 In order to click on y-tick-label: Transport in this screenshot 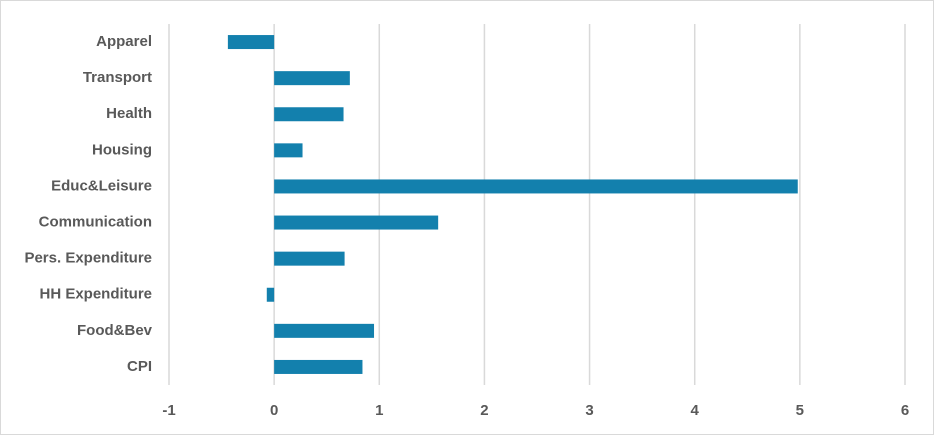, I will do `click(117, 77)`.